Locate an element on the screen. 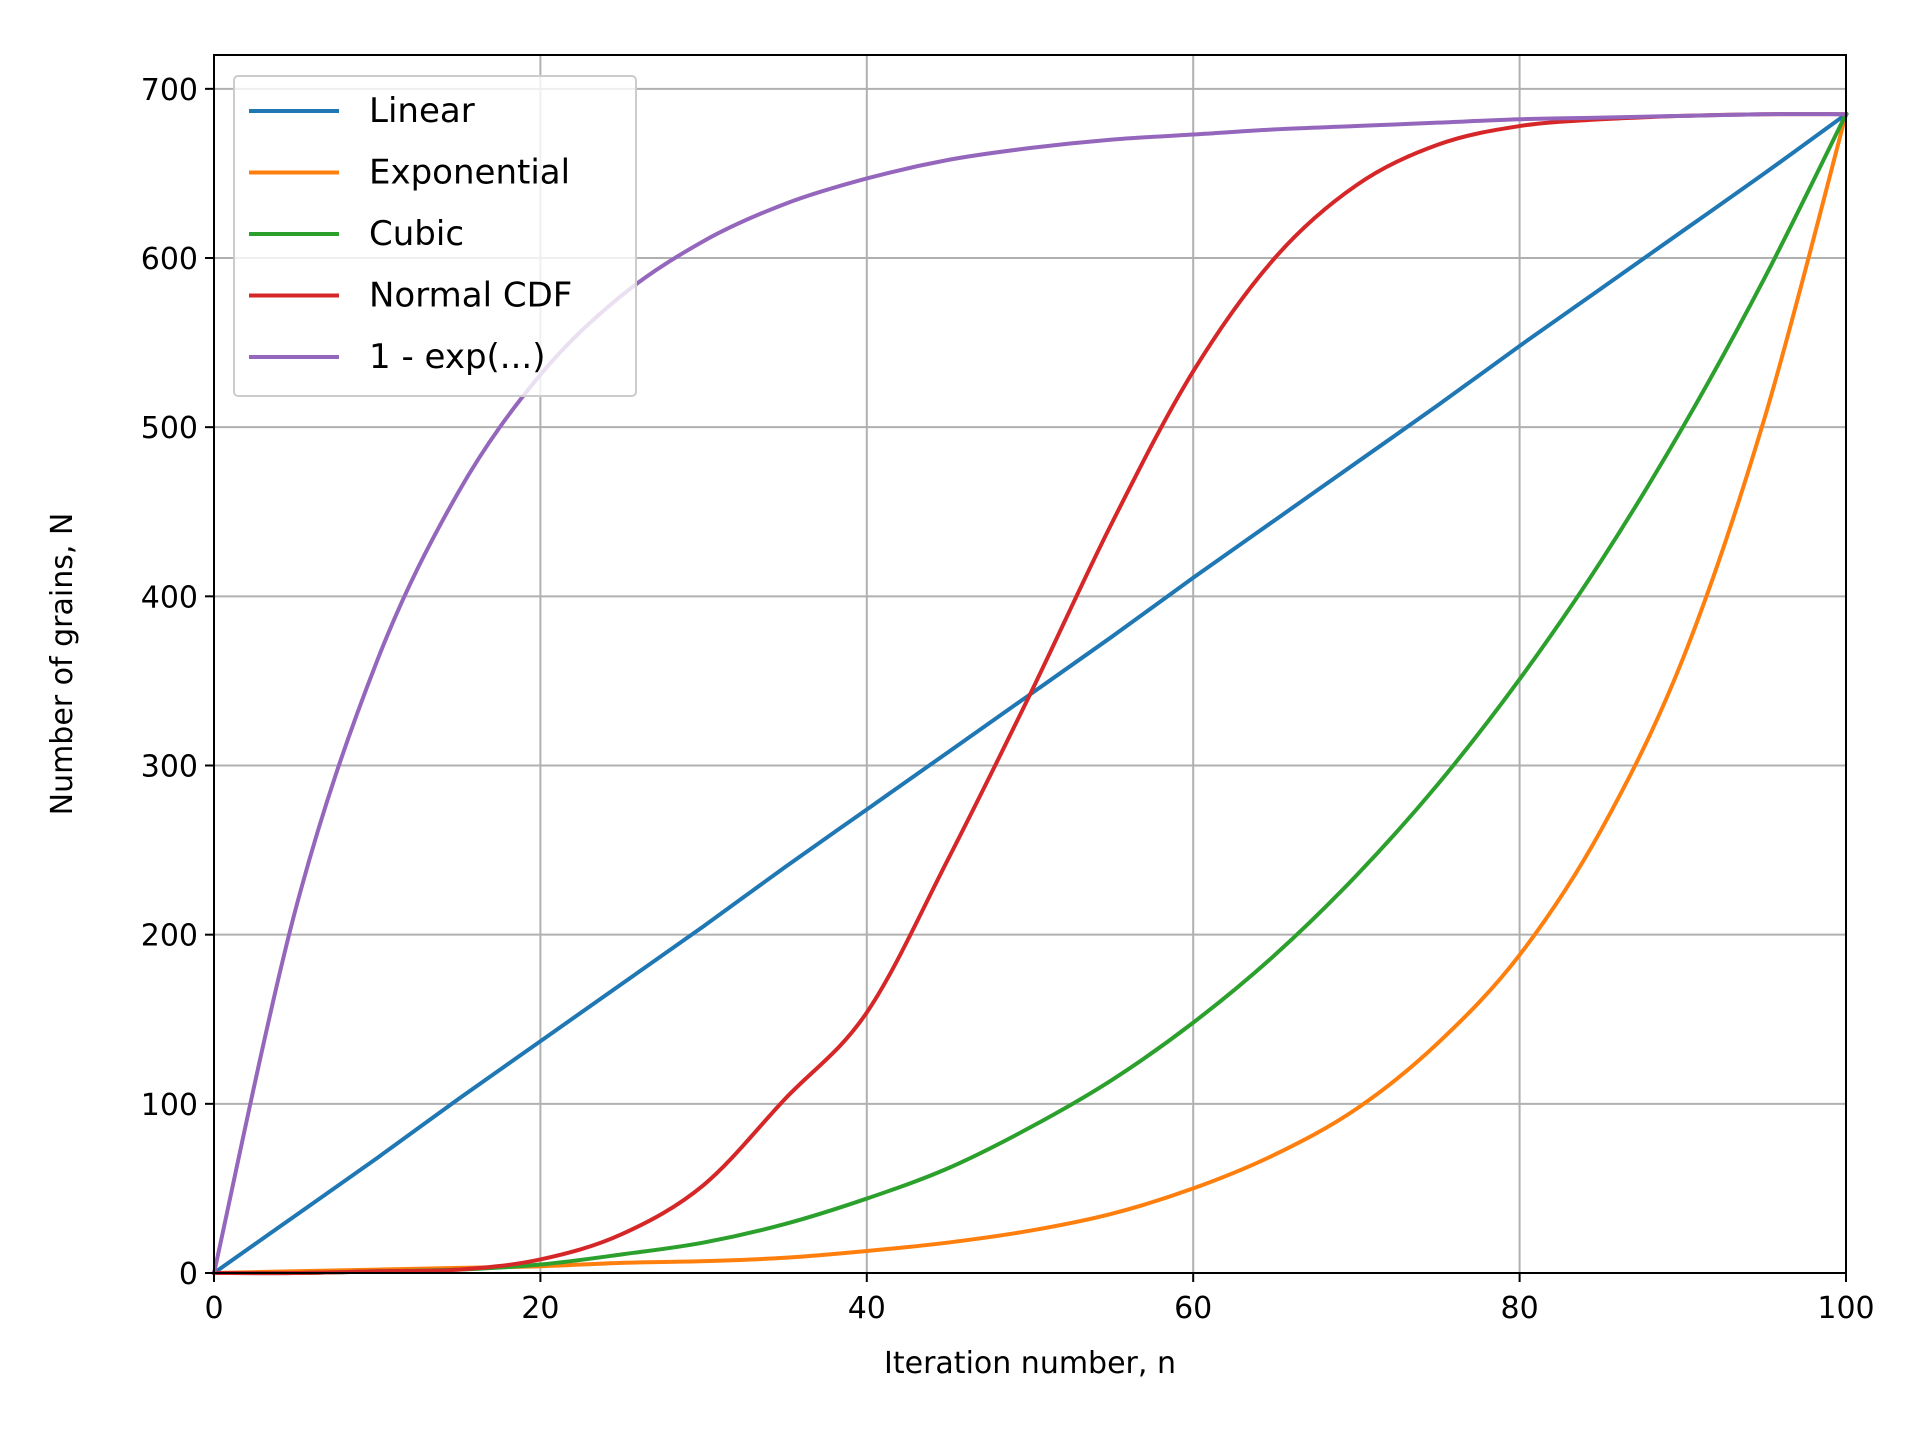  x-tick-label: 80 is located at coordinates (1520, 1308).